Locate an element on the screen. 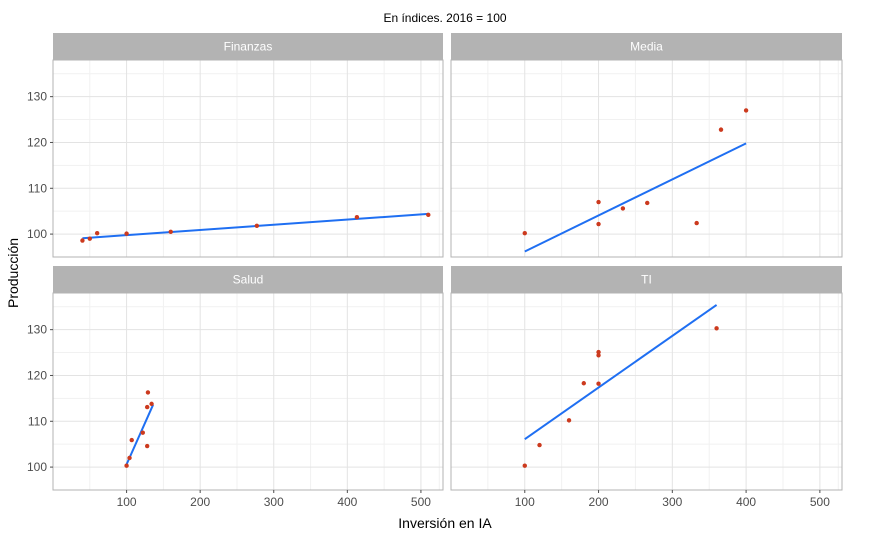 This screenshot has height=537, width=882. facet-strip-label: TI is located at coordinates (646, 280).